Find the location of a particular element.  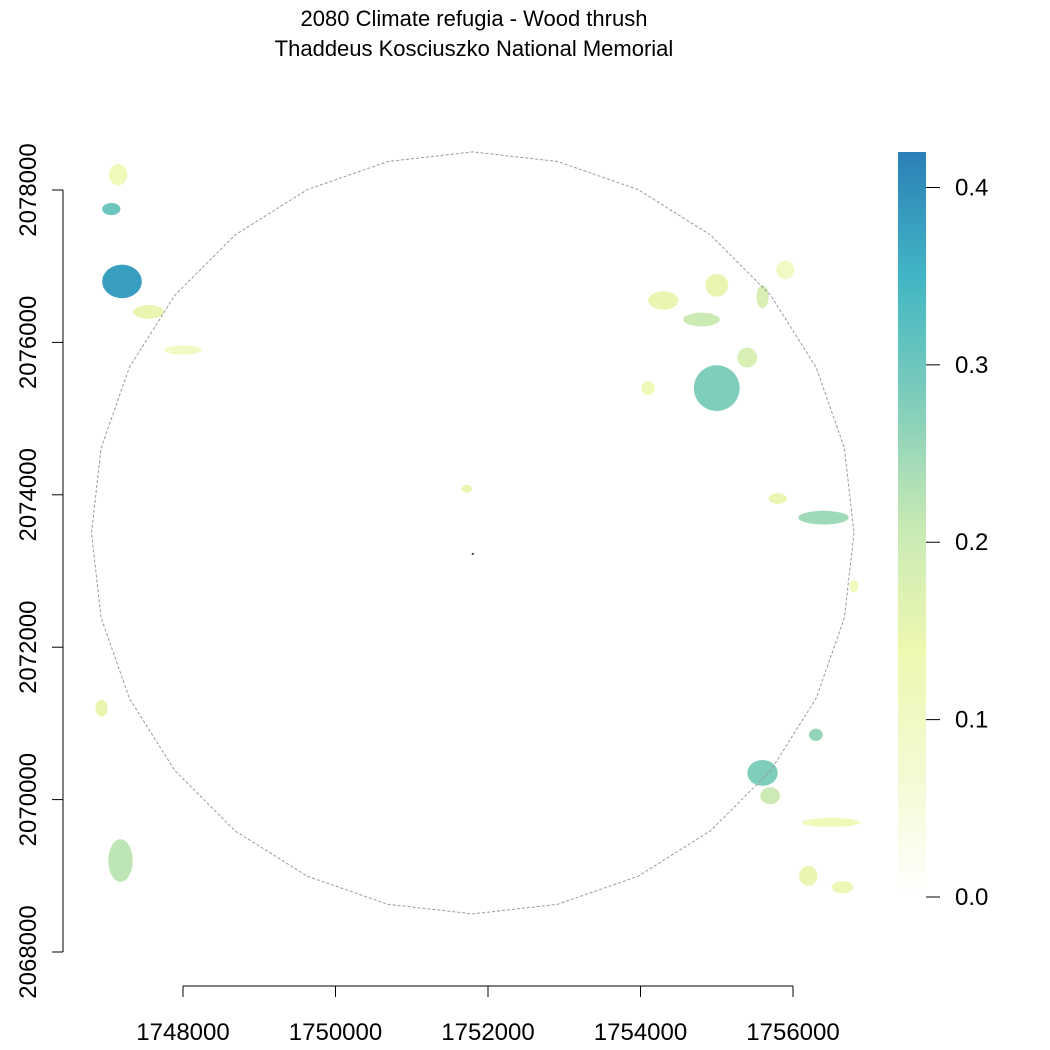

refugia-patch-e-blob is located at coordinates (716, 388).